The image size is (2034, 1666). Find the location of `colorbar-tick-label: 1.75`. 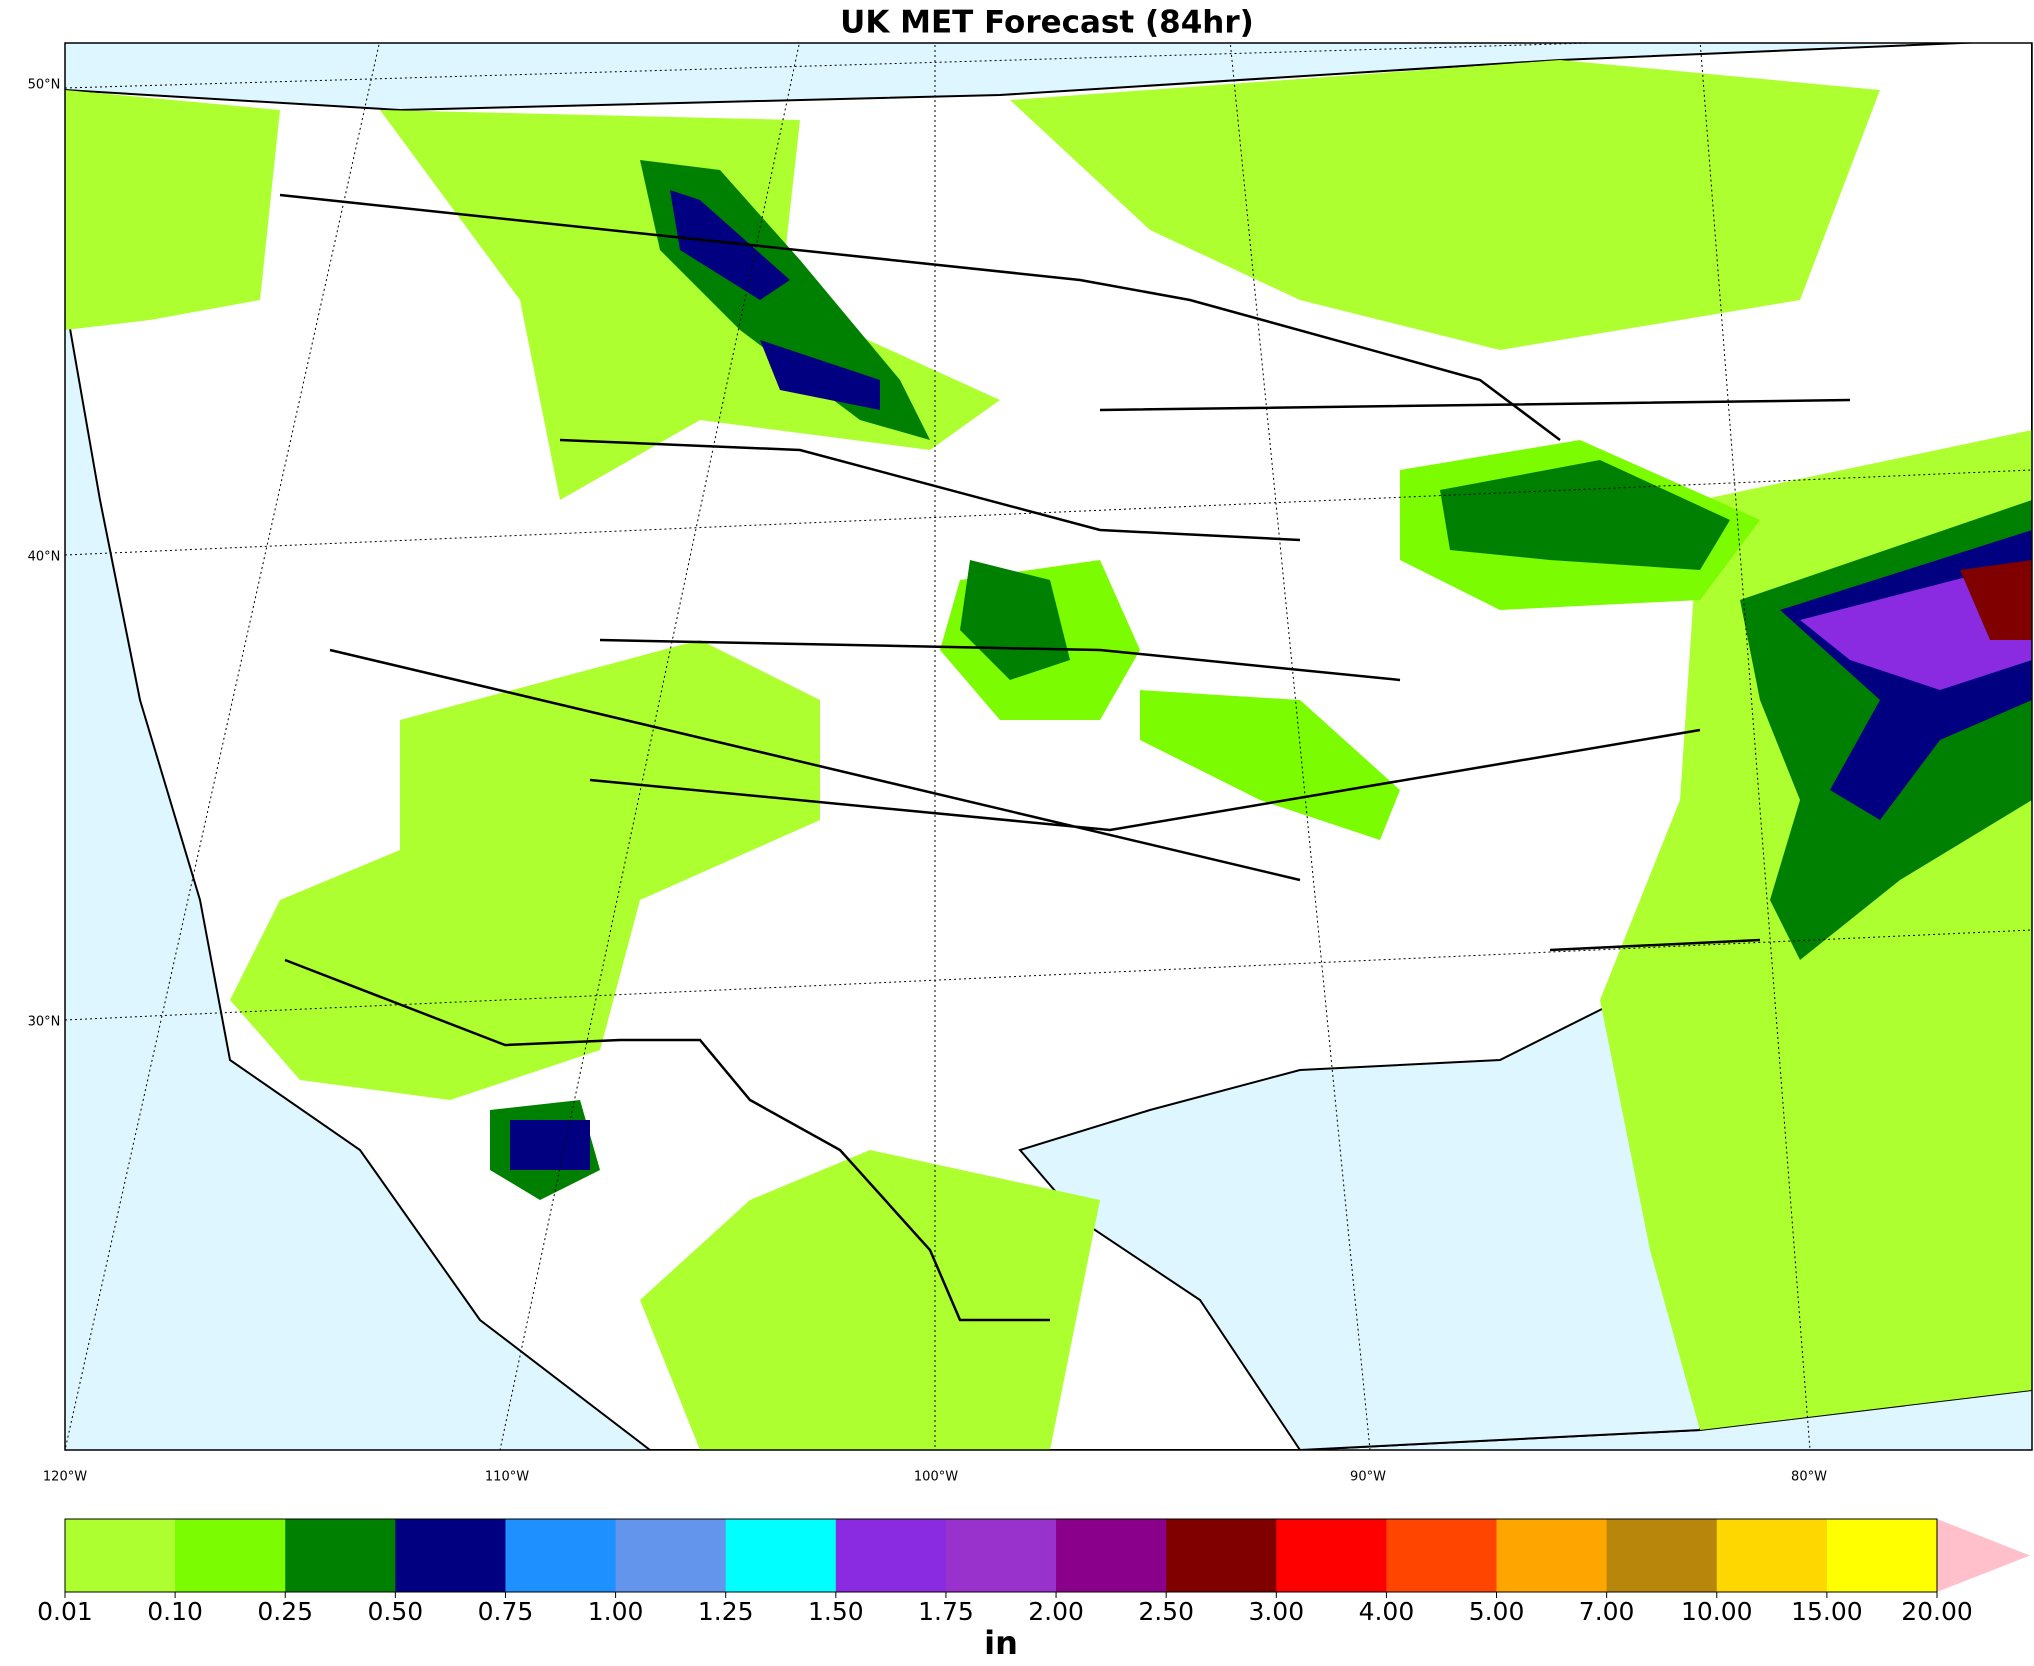

colorbar-tick-label: 1.75 is located at coordinates (946, 1611).